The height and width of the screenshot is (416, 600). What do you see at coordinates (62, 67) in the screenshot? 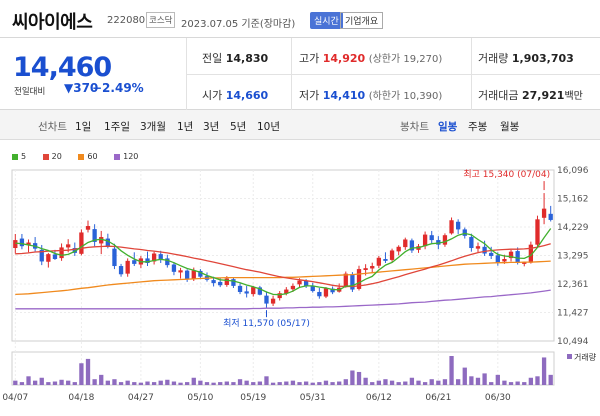
I see `current-price: 14,460` at bounding box center [62, 67].